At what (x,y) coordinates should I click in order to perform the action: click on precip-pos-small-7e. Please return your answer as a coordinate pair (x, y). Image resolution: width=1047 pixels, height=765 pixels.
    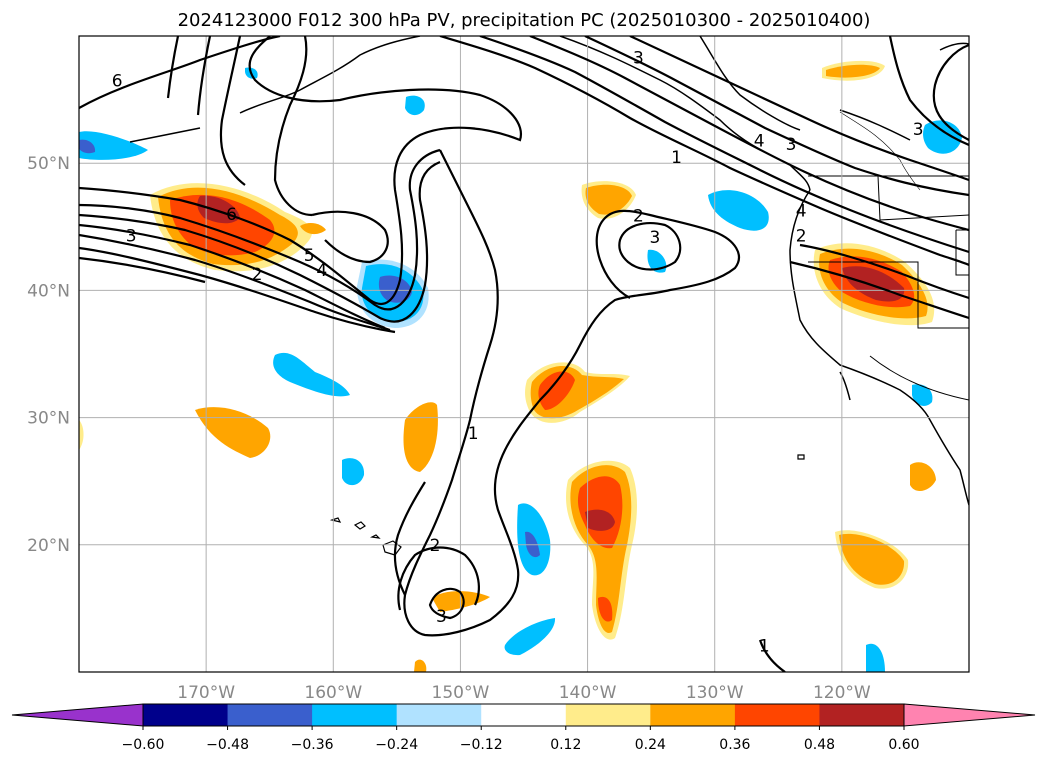
    Looking at the image, I should click on (605, 609).